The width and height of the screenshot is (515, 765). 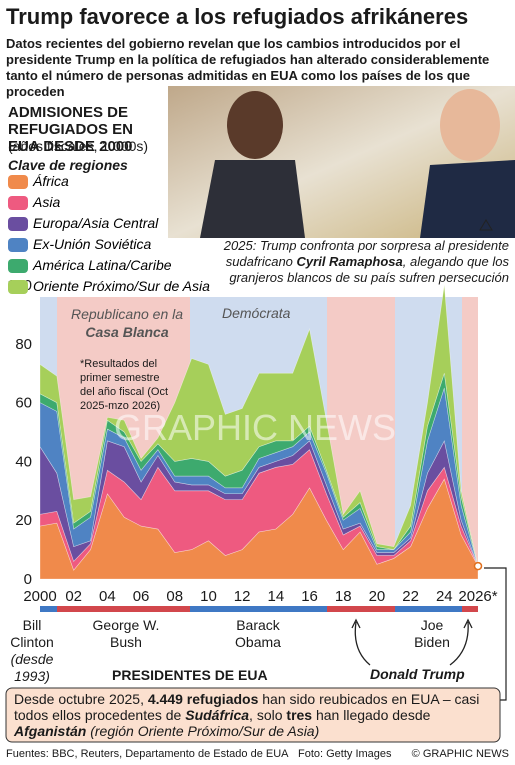 What do you see at coordinates (309, 596) in the screenshot?
I see `x-tick-label: 16` at bounding box center [309, 596].